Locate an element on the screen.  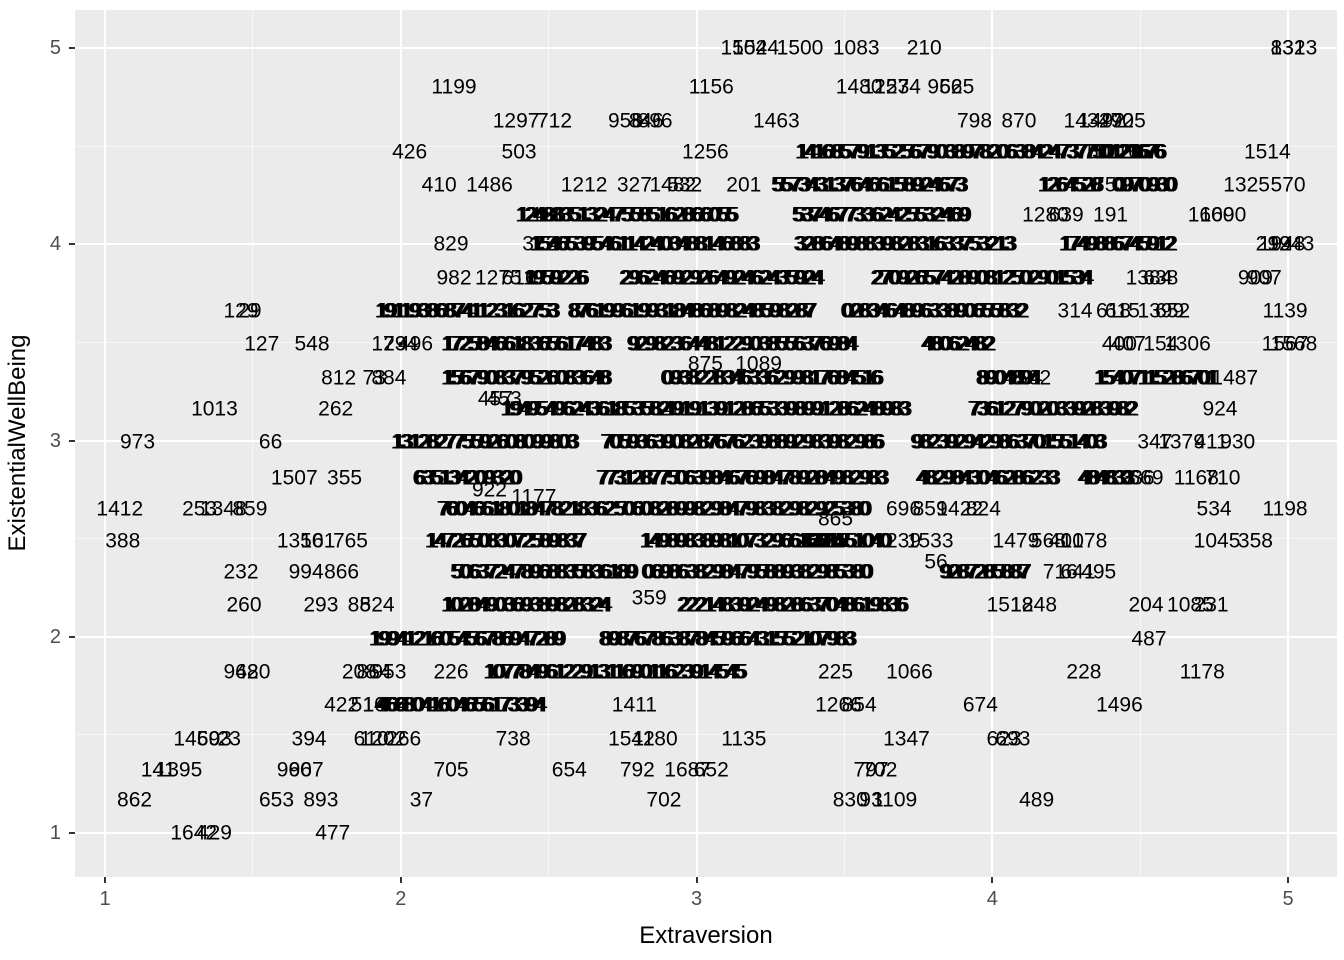
data-point-label: 1459 is located at coordinates (197, 739).